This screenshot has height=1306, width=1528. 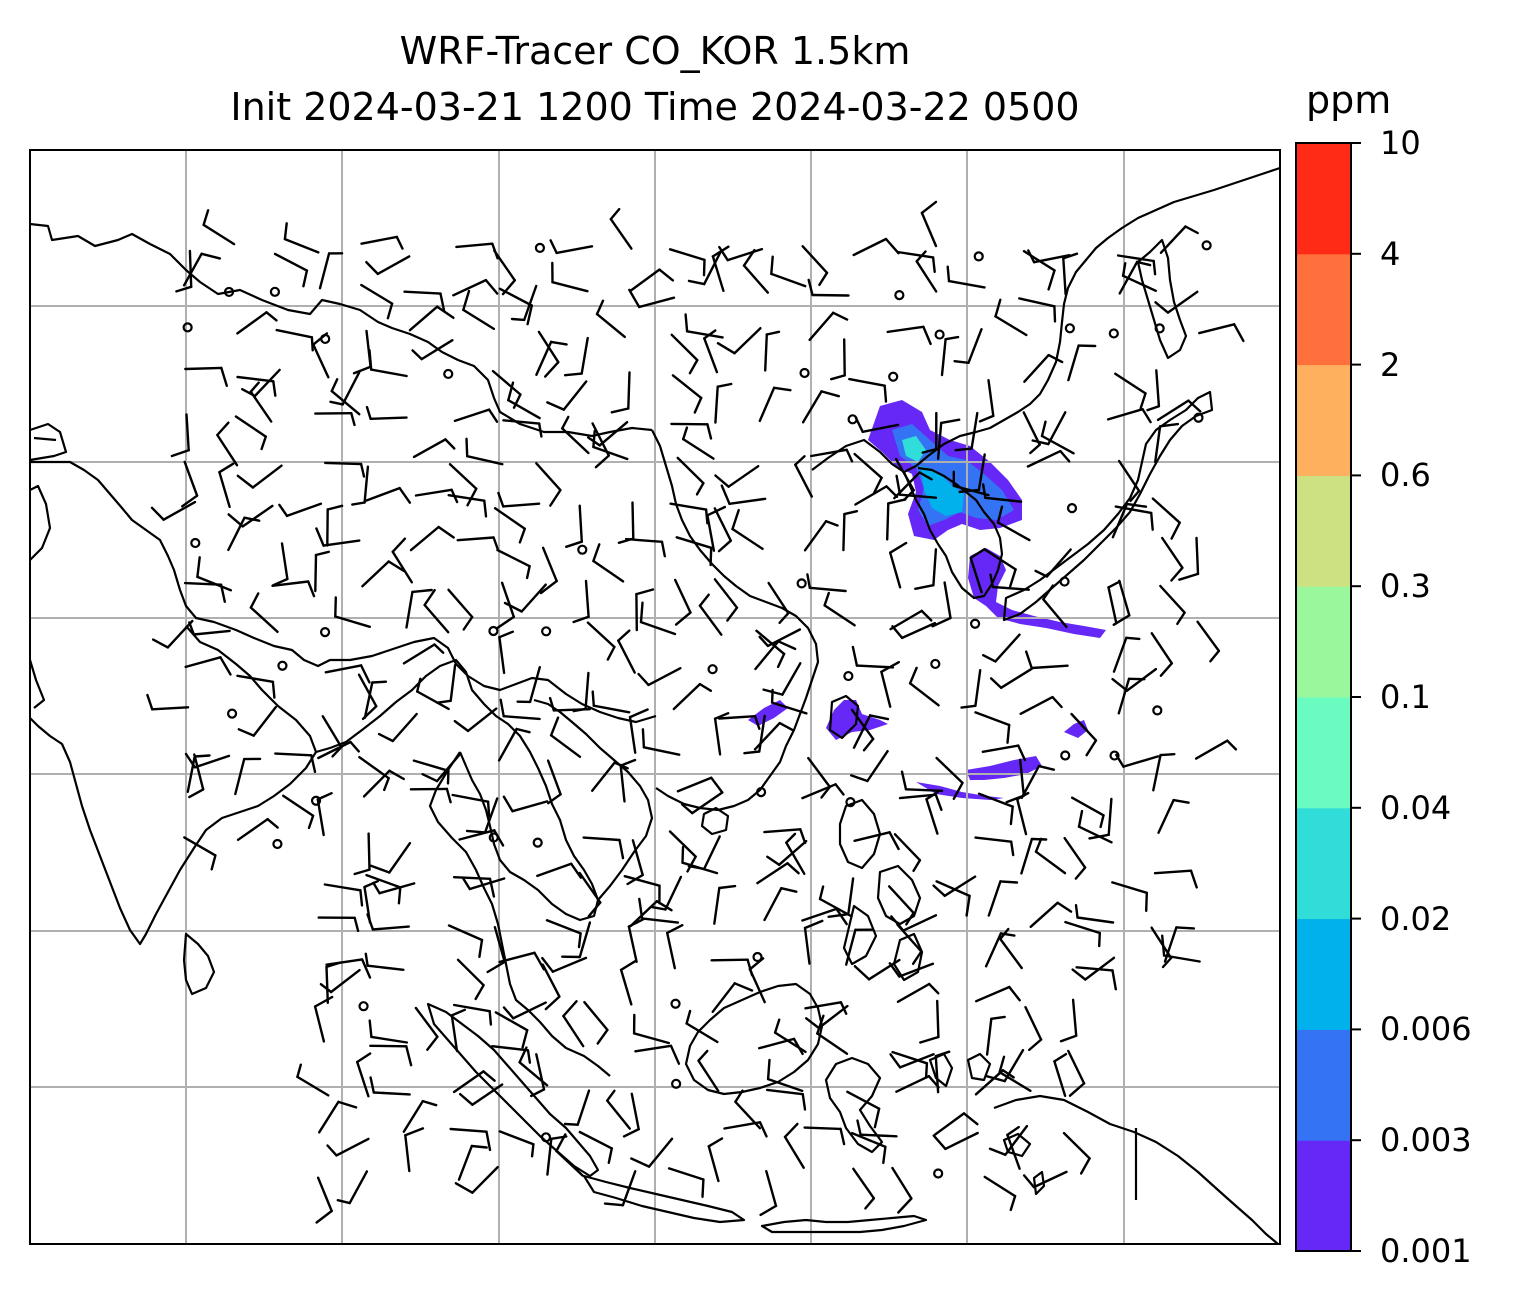 I want to click on coast-sumatra, so click(x=513, y=1090).